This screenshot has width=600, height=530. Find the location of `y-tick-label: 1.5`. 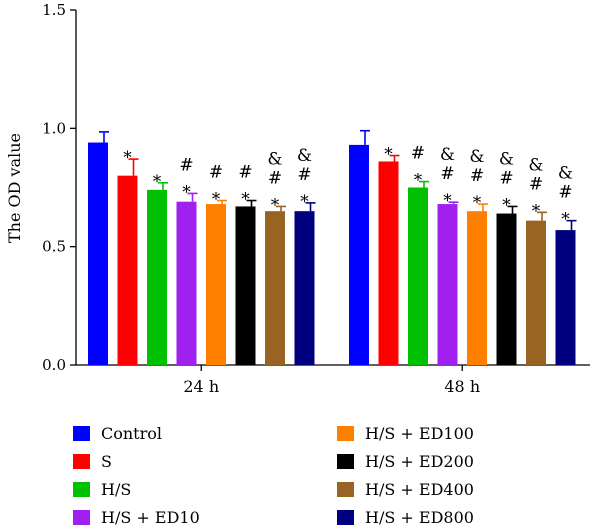

y-tick-label: 1.5 is located at coordinates (54, 10).